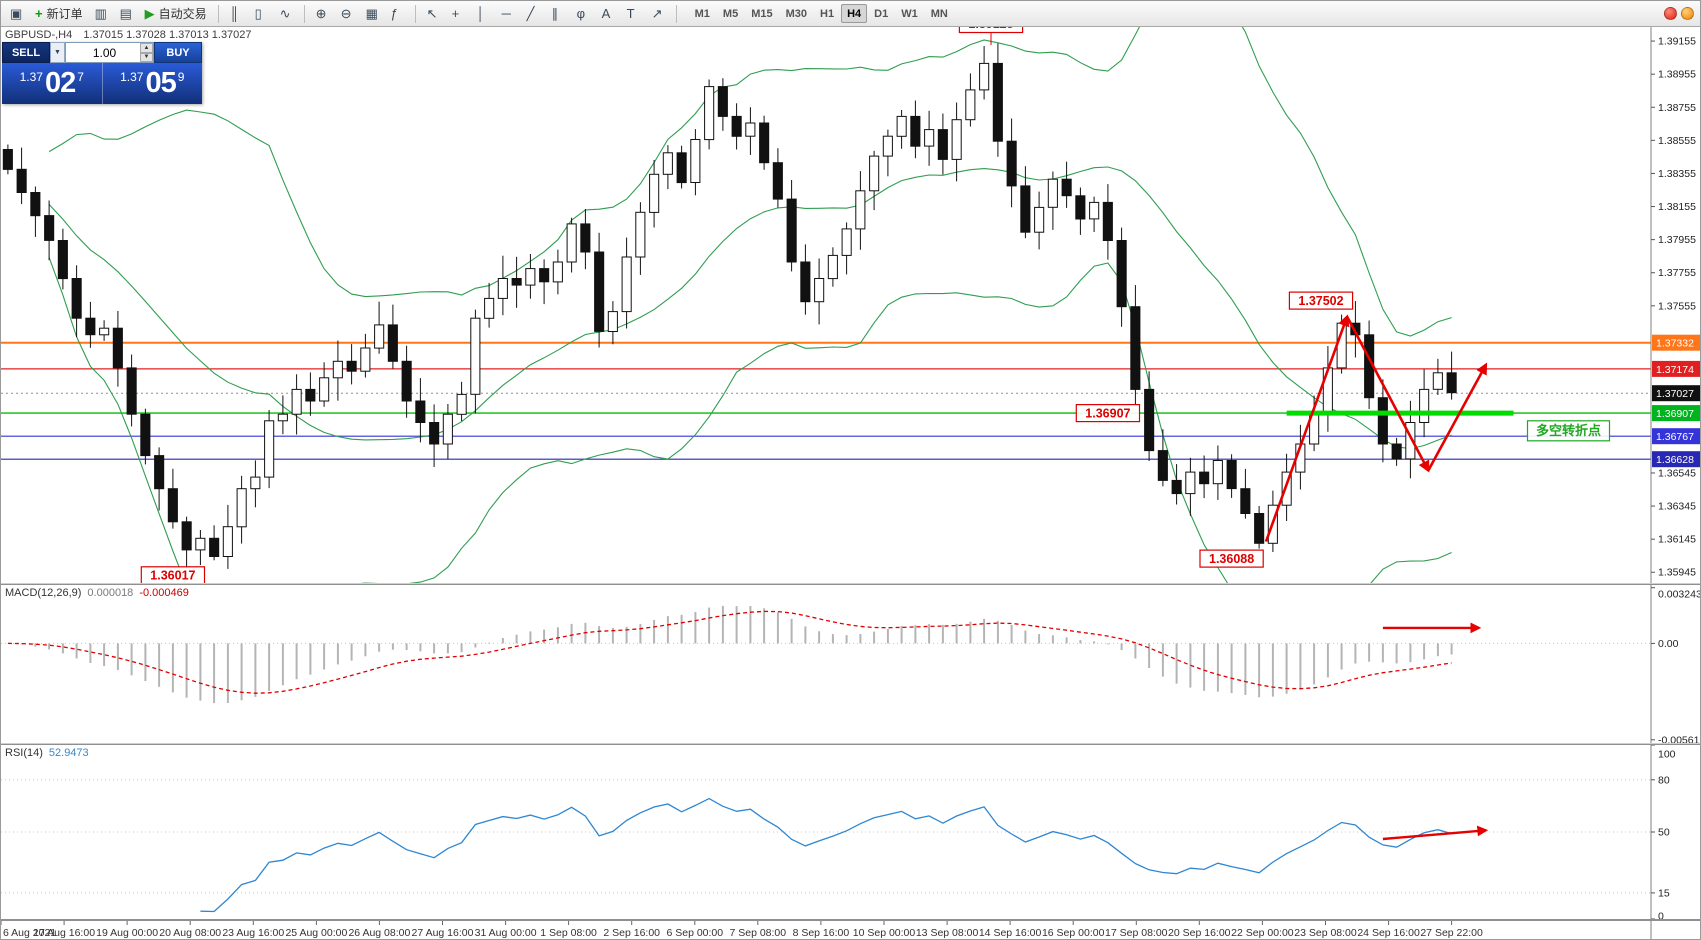 This screenshot has width=1701, height=940. Describe the element at coordinates (47, 753) in the screenshot. I see `rsi-label-row: RSI(14) 52.9473` at that location.